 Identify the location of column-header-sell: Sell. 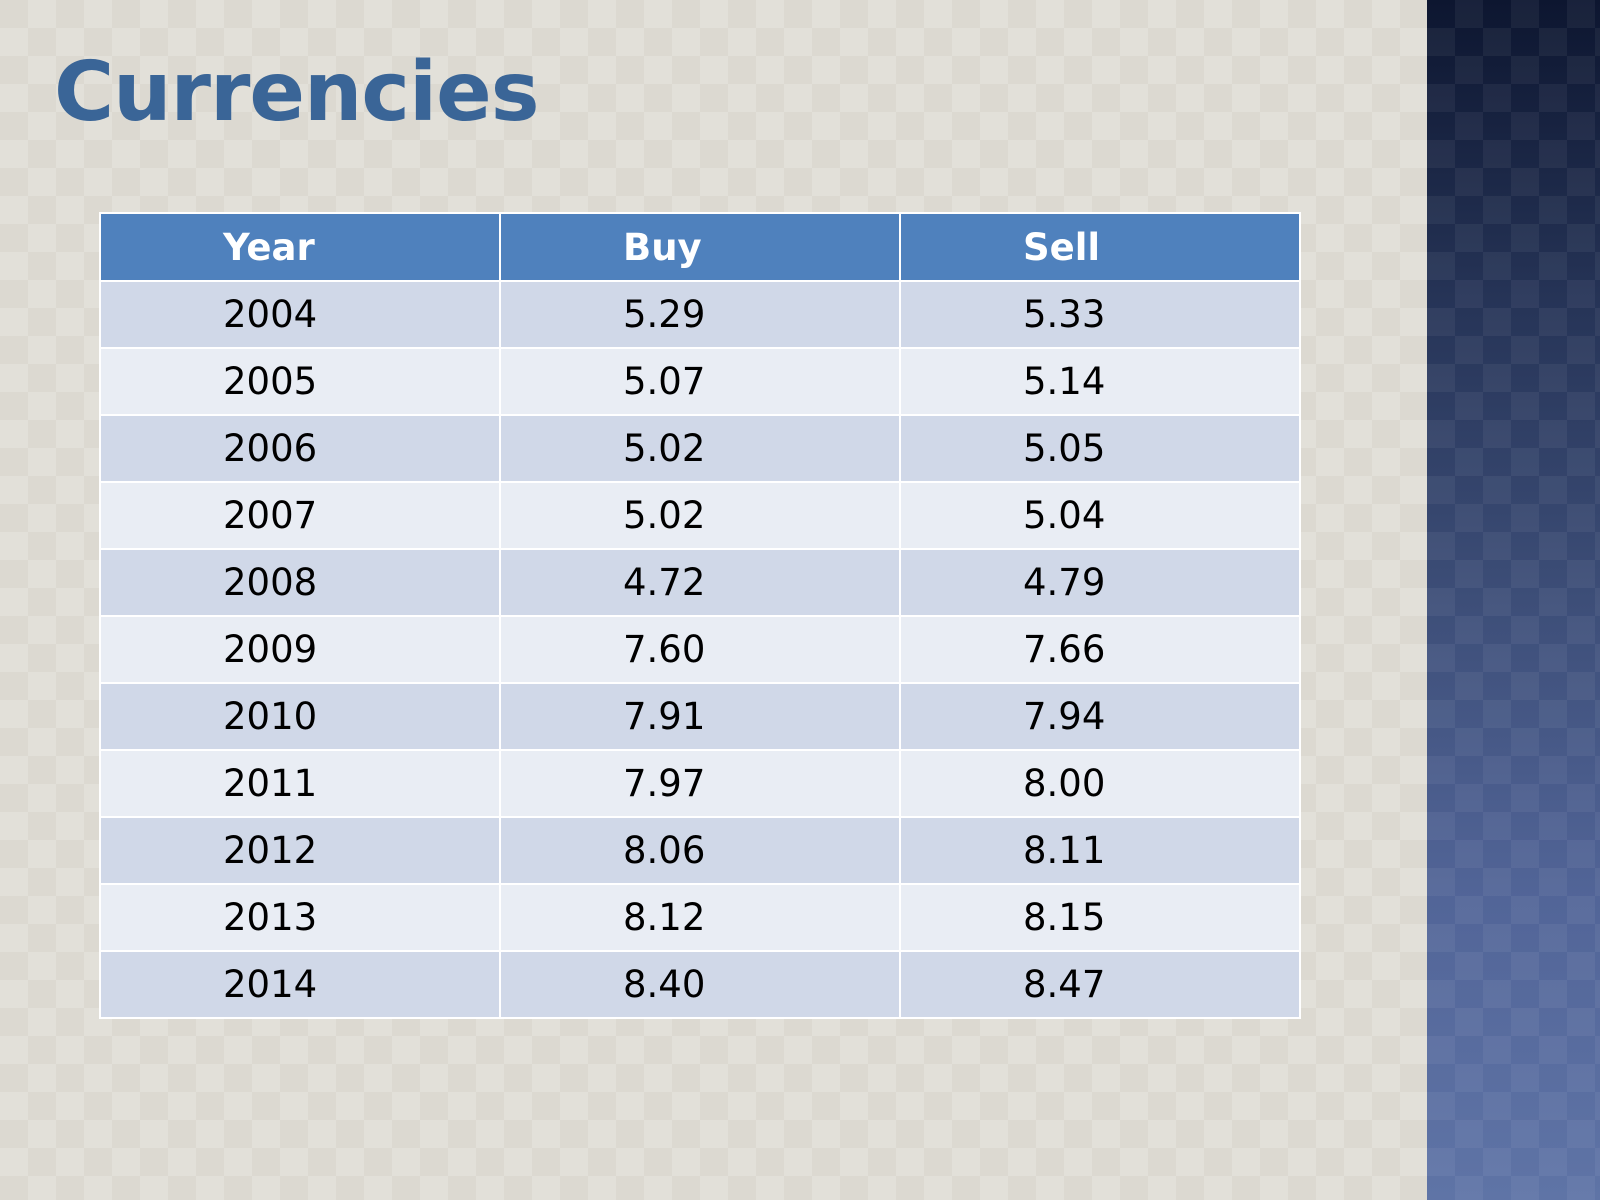
(1100, 247).